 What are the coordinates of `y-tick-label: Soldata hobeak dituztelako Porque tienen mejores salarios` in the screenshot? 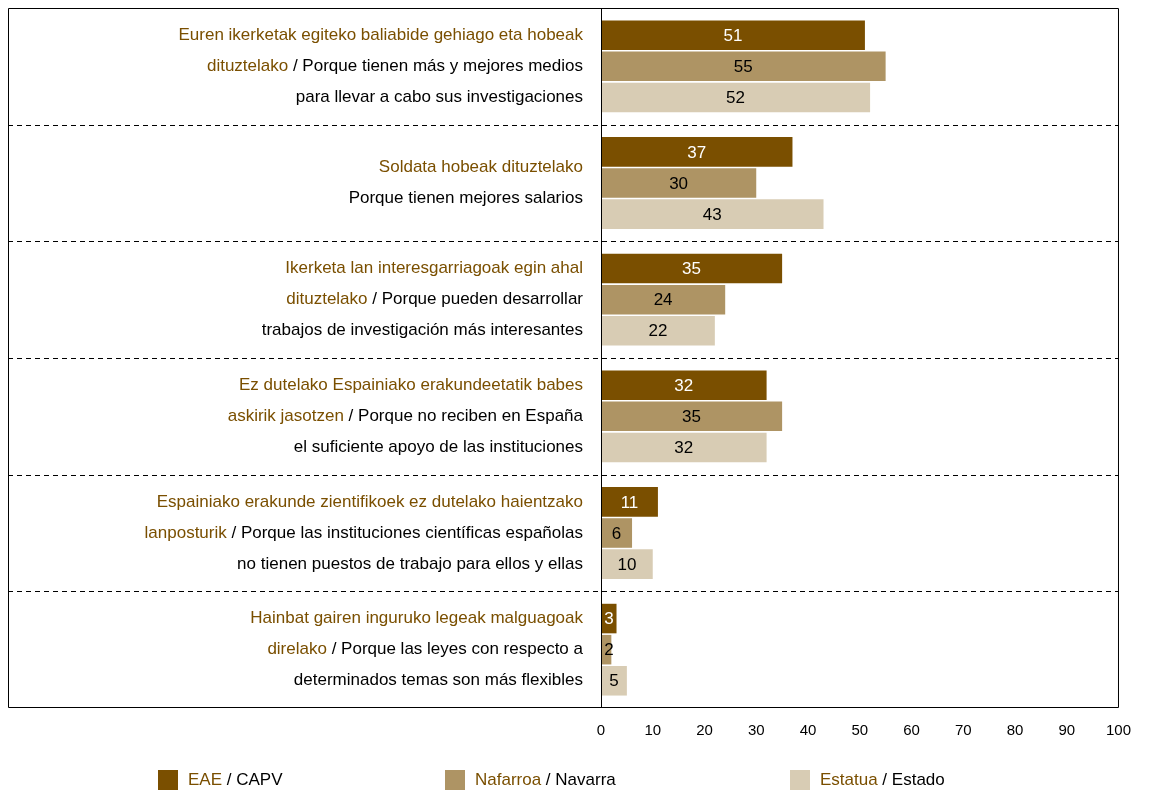 It's located at (466, 182).